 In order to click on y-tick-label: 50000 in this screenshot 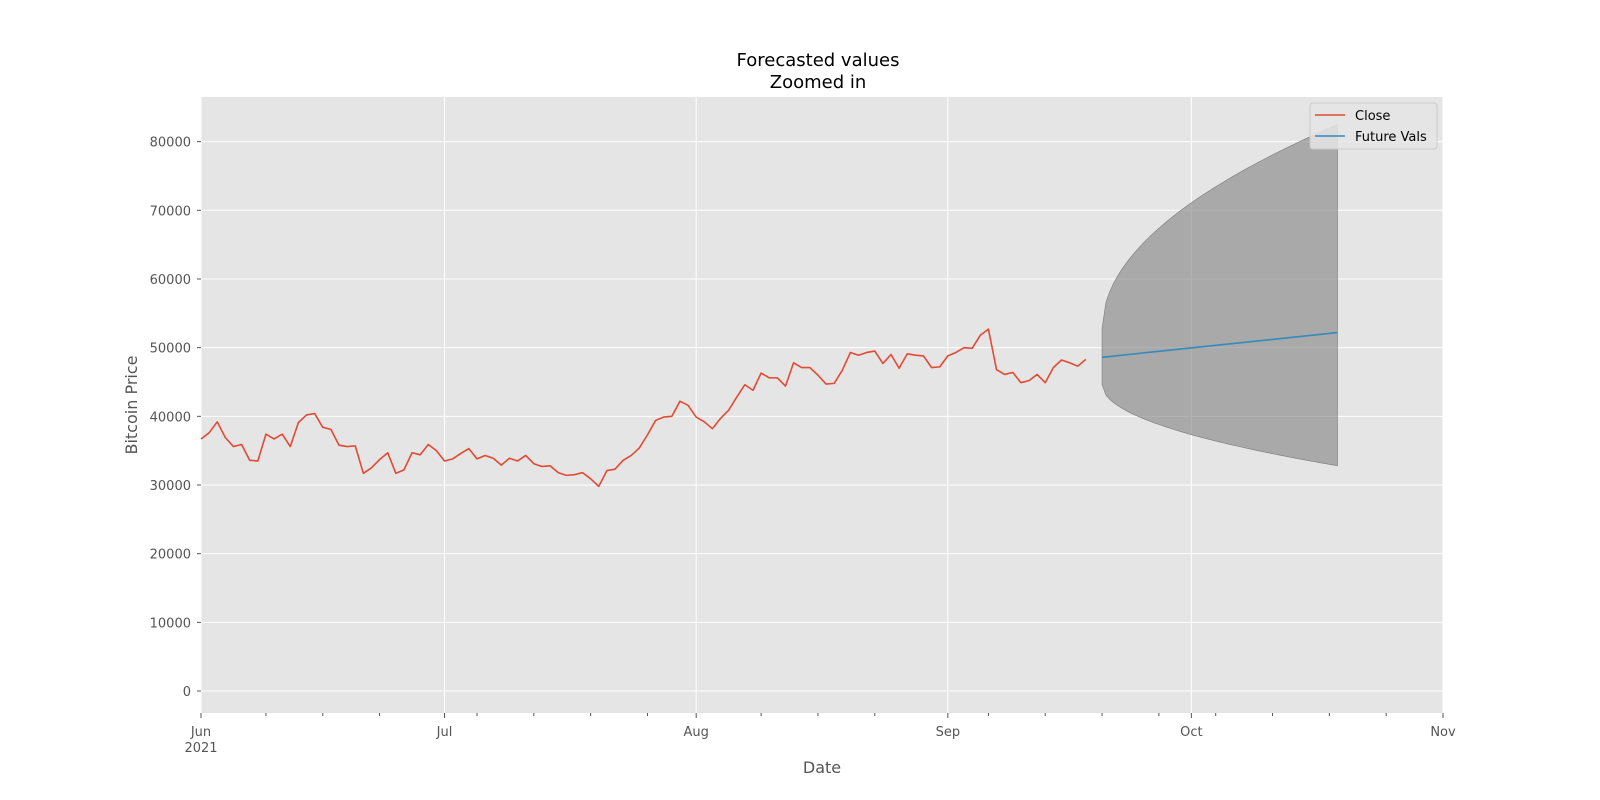, I will do `click(170, 349)`.